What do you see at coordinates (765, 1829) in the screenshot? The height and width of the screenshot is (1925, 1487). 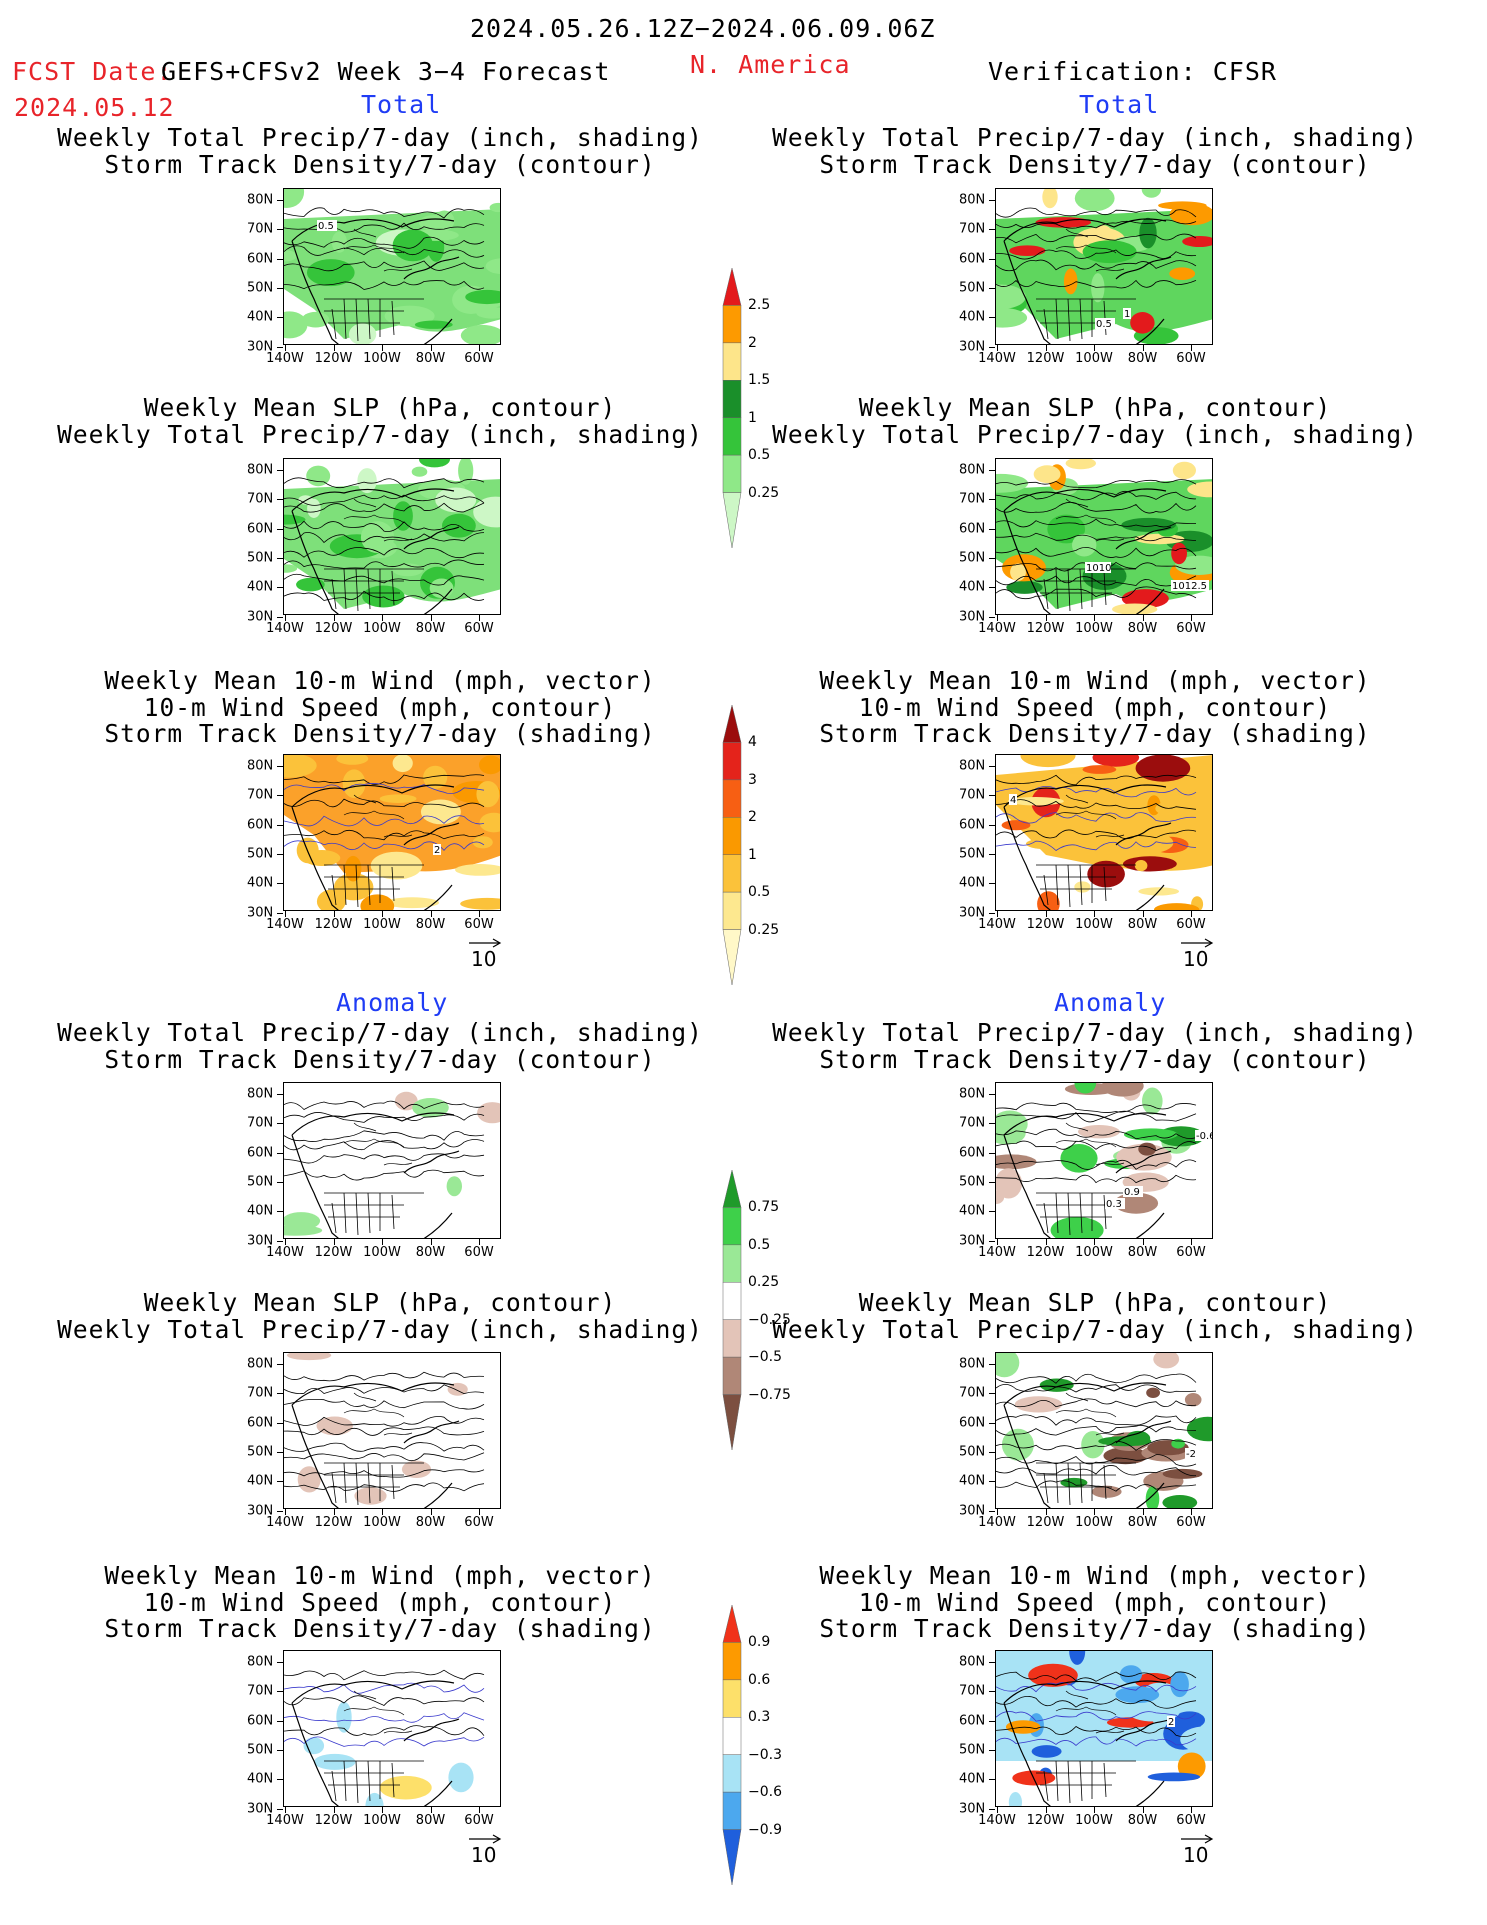 I see `colorbar-label: −0.9` at bounding box center [765, 1829].